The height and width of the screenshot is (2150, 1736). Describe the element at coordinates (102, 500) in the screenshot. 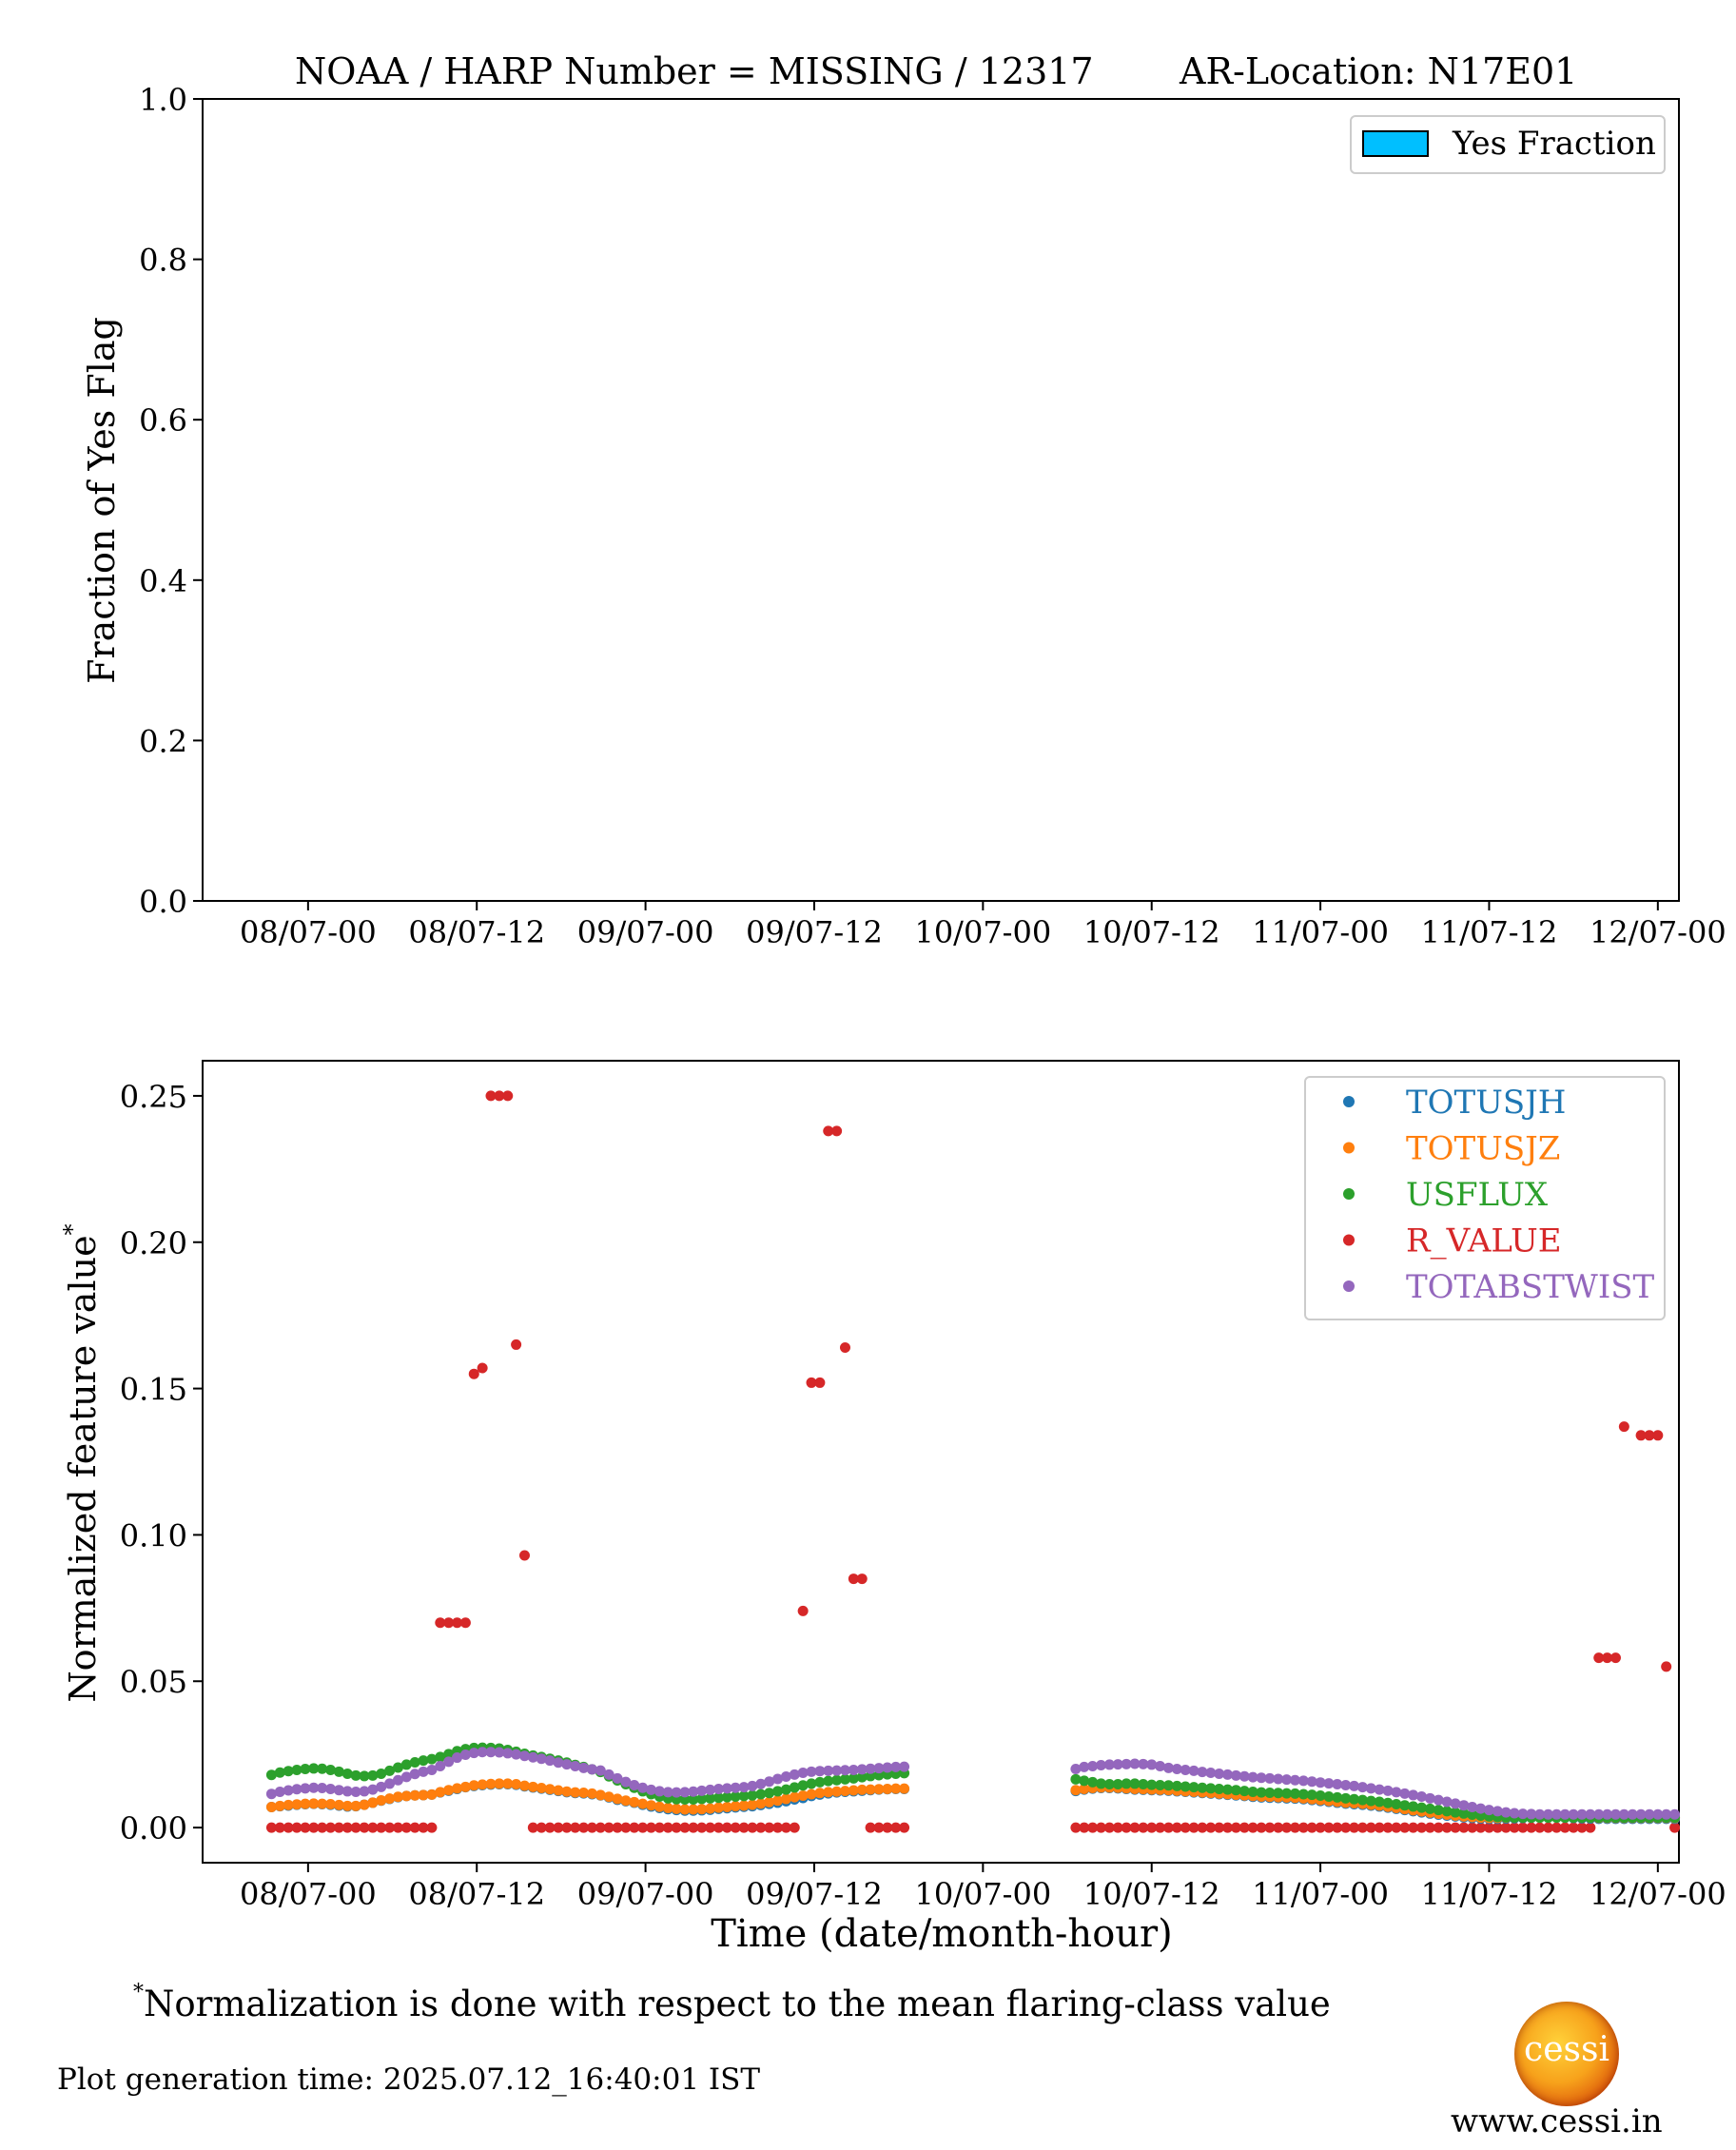

I see `top-y-axis-label: Fraction of Yes Flag` at that location.